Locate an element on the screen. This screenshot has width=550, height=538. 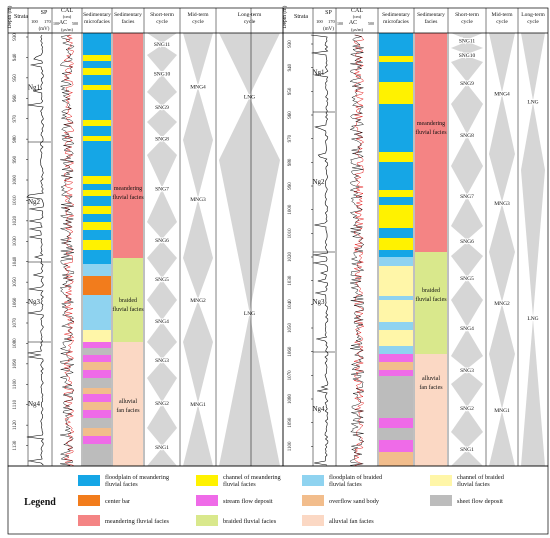
legend-label: meandering fluvial facies is located at coordinates (137, 521).